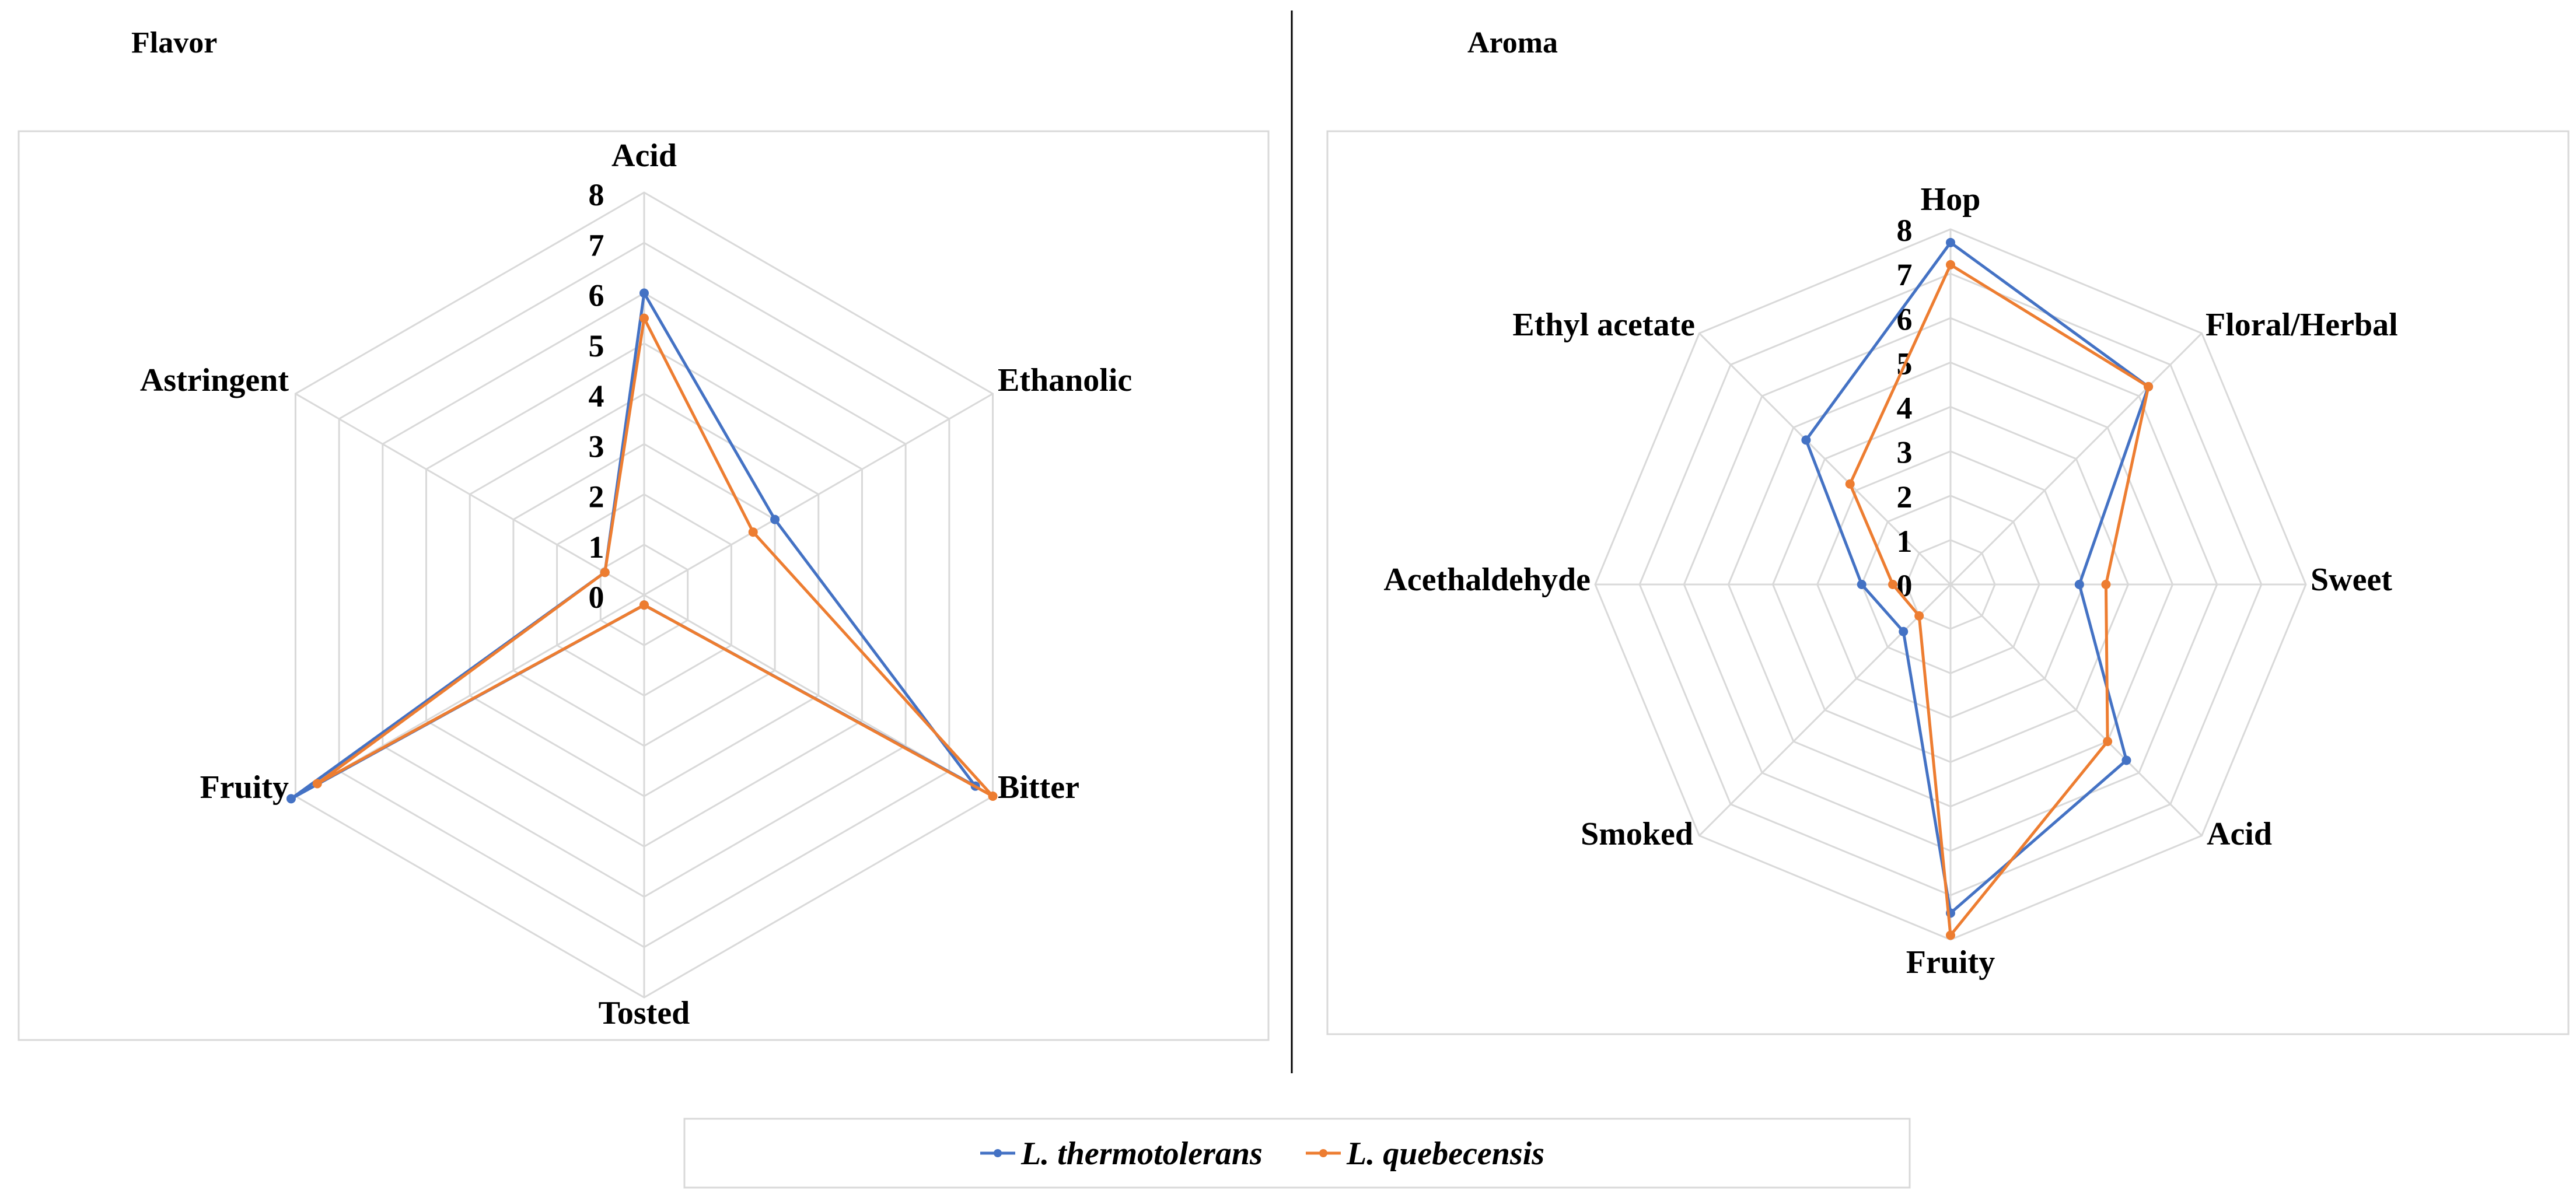  Describe the element at coordinates (2126, 760) in the screenshot. I see `aroma-point-l-thermotolerans-acid` at that location.